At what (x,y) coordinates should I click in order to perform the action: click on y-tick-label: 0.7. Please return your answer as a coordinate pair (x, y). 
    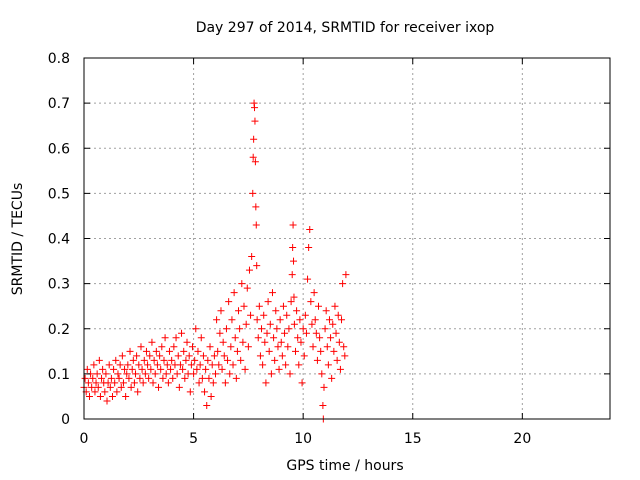
    Looking at the image, I should click on (59, 104).